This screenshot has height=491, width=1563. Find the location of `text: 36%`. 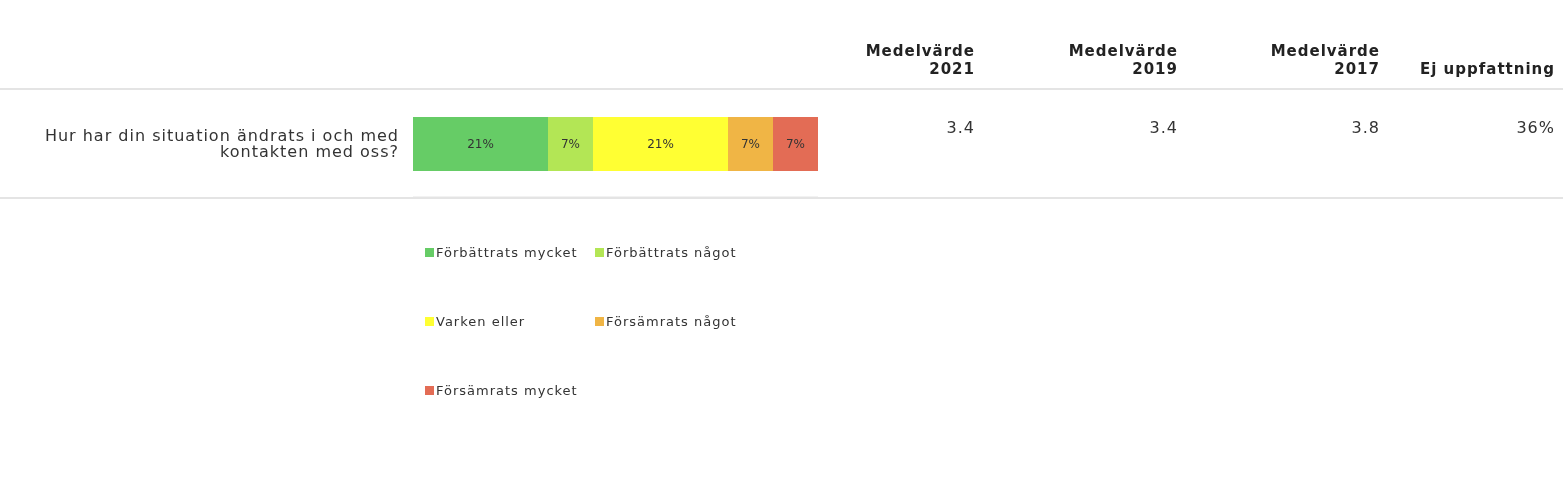

text: 36% is located at coordinates (1535, 127).